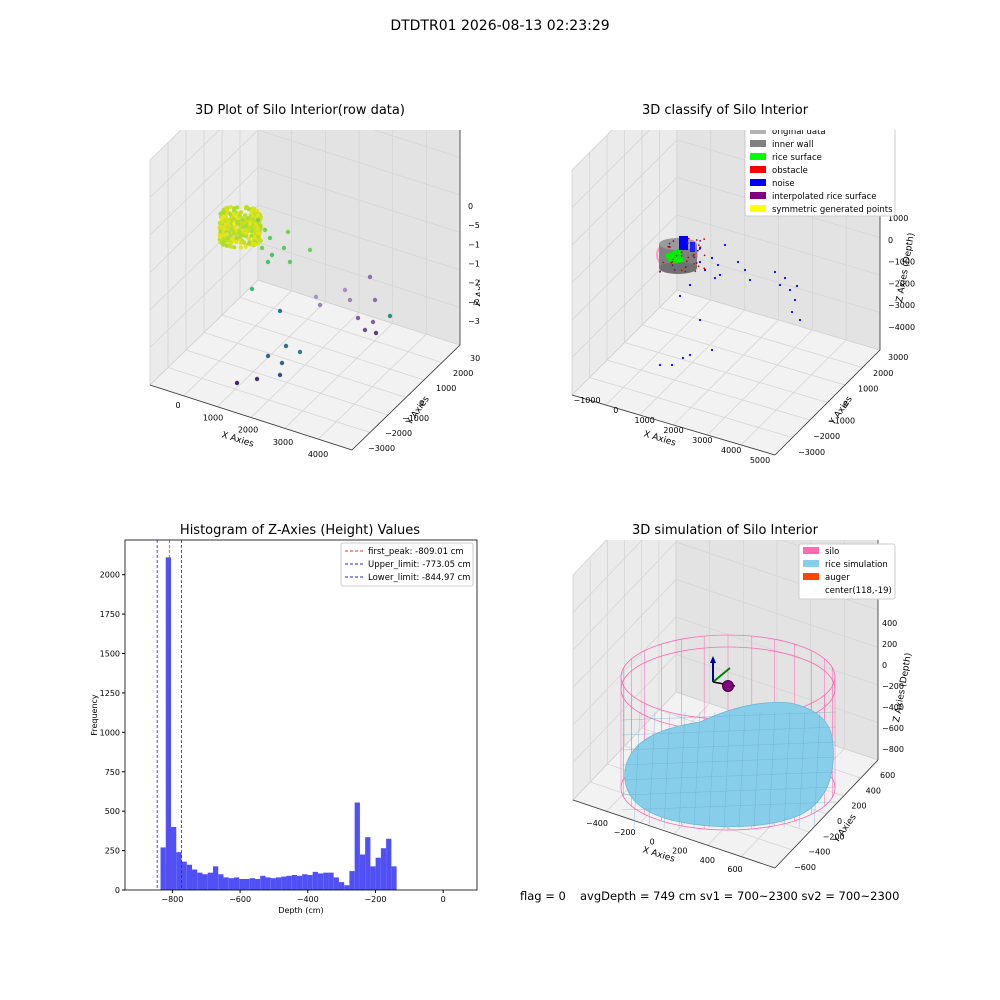 This screenshot has height=1000, width=1000. What do you see at coordinates (906, 267) in the screenshot?
I see `p2-z-axis-label: Z Axies (Depth)` at bounding box center [906, 267].